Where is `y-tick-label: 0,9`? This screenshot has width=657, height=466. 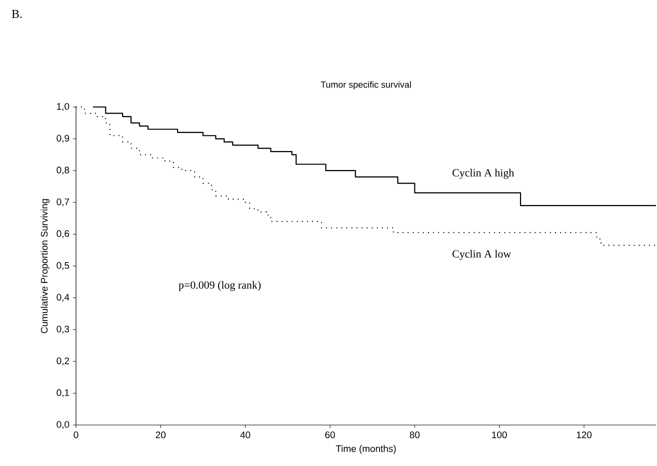
y-tick-label: 0,9 is located at coordinates (63, 138).